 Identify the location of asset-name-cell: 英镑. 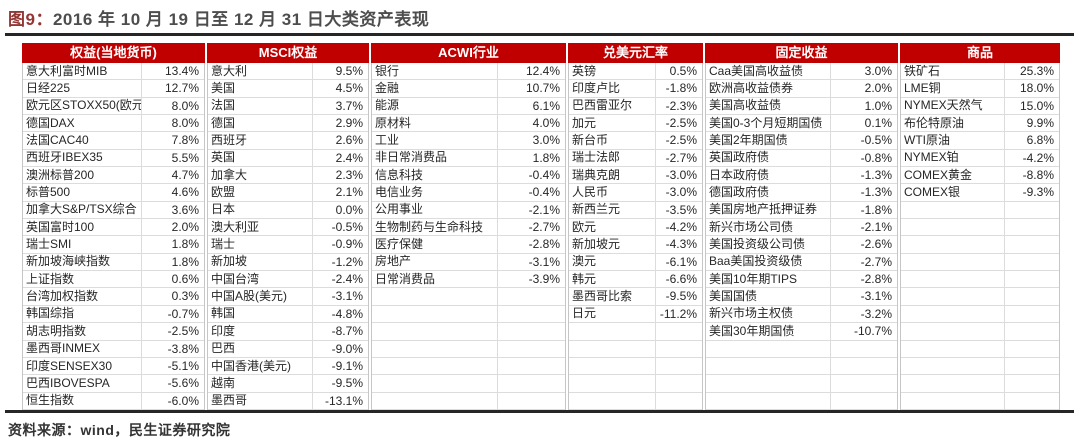
(584, 70).